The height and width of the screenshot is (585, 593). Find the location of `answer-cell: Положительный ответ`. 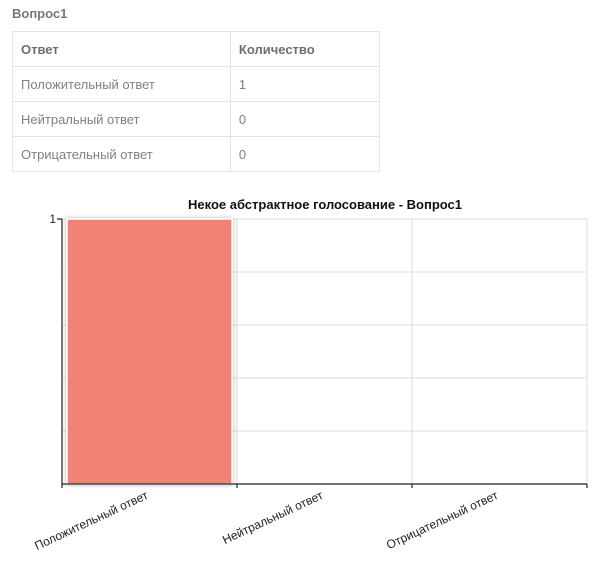

answer-cell: Положительный ответ is located at coordinates (121, 84).